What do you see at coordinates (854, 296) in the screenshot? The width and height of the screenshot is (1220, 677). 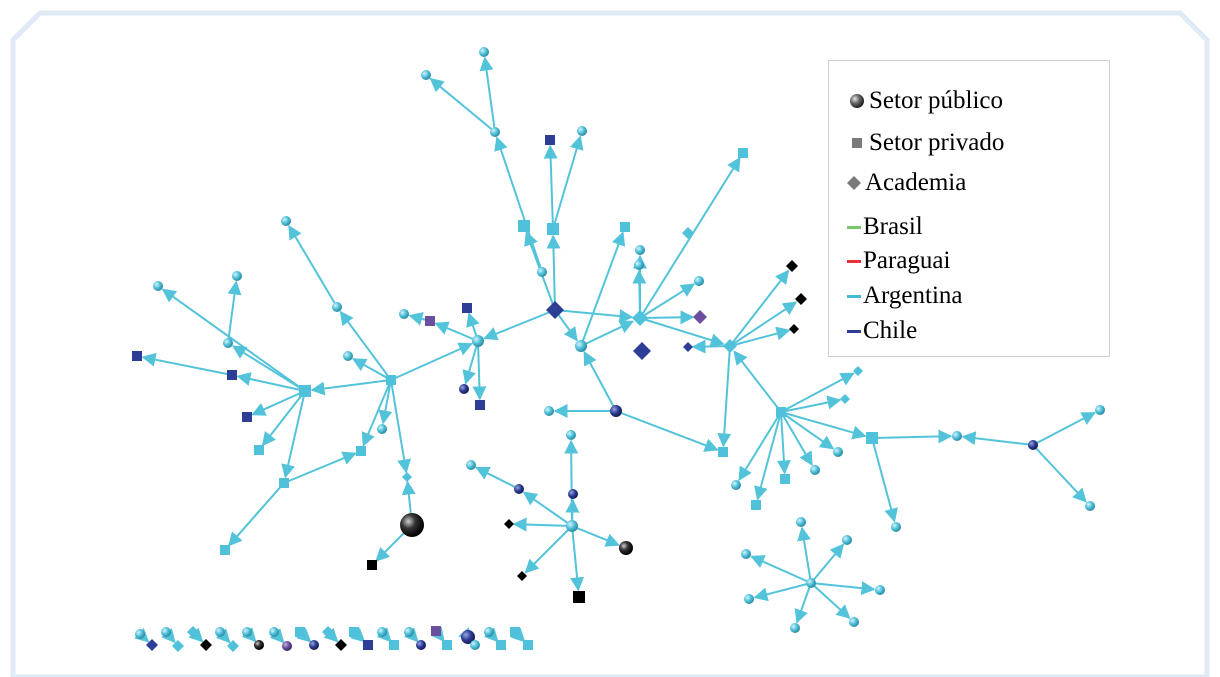 I see `argentina-line-icon` at bounding box center [854, 296].